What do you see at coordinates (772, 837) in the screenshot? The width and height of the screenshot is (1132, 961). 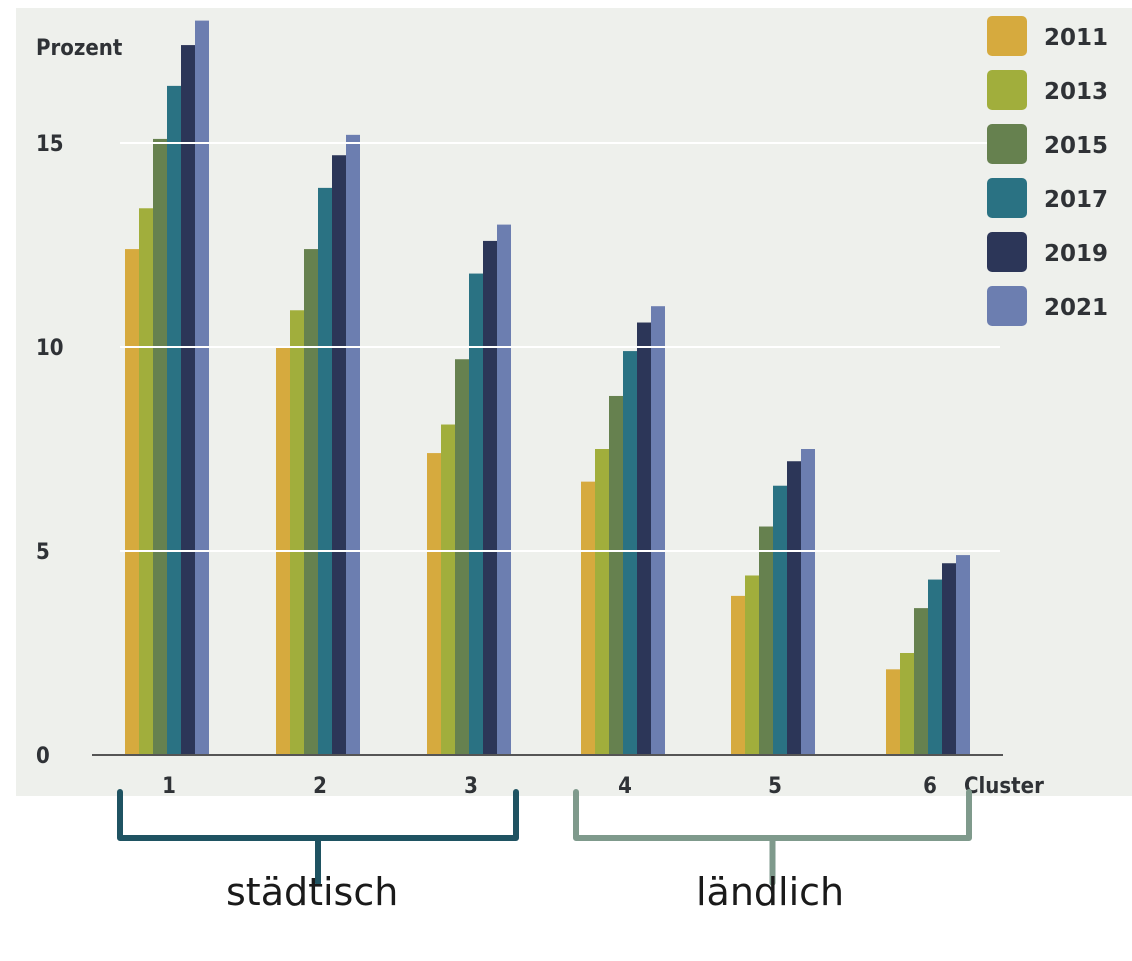 I see `bracket-rural` at bounding box center [772, 837].